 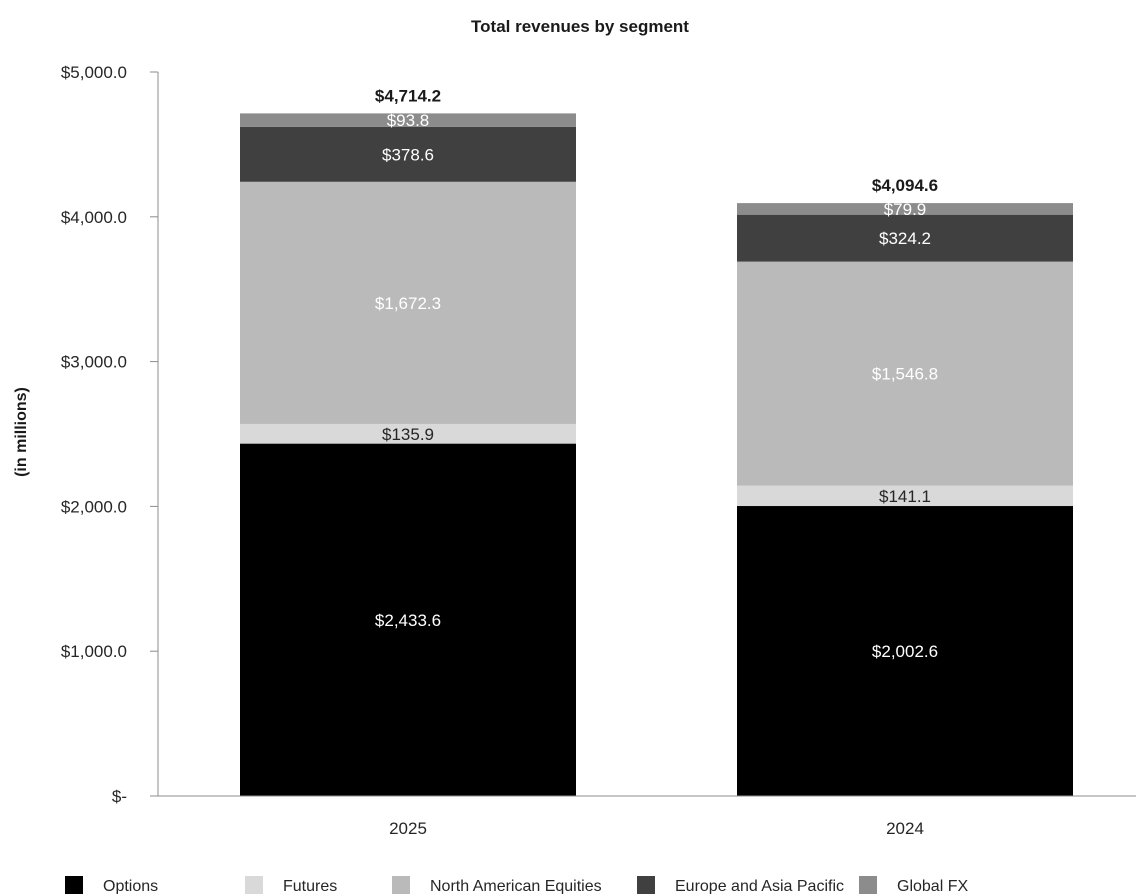 I want to click on data-label: $1,672.3, so click(x=408, y=303).